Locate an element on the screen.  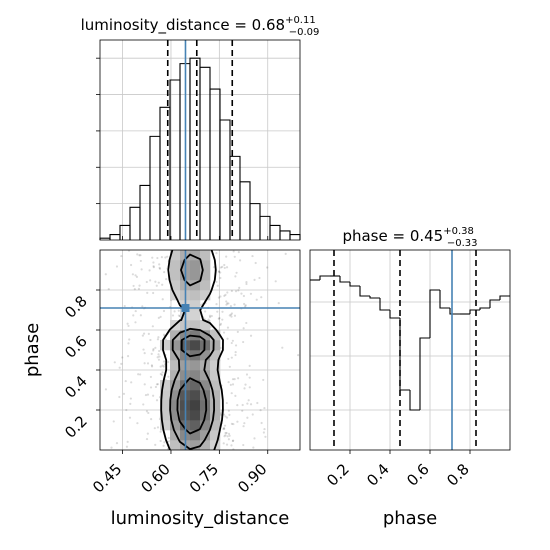
quantile-lines is located at coordinates (200, 140).